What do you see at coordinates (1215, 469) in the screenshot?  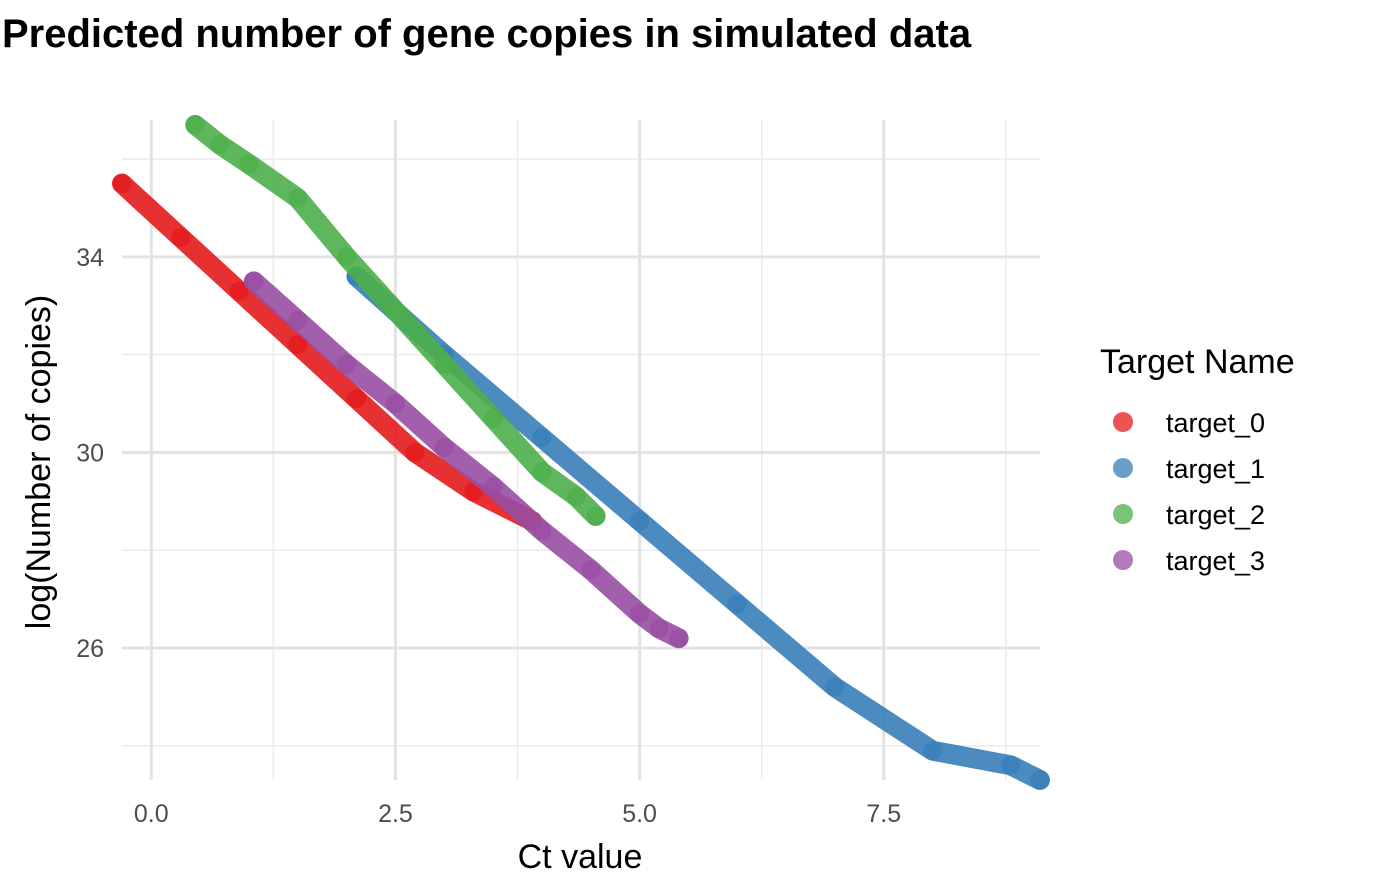 I see `legend-label: target_1` at bounding box center [1215, 469].